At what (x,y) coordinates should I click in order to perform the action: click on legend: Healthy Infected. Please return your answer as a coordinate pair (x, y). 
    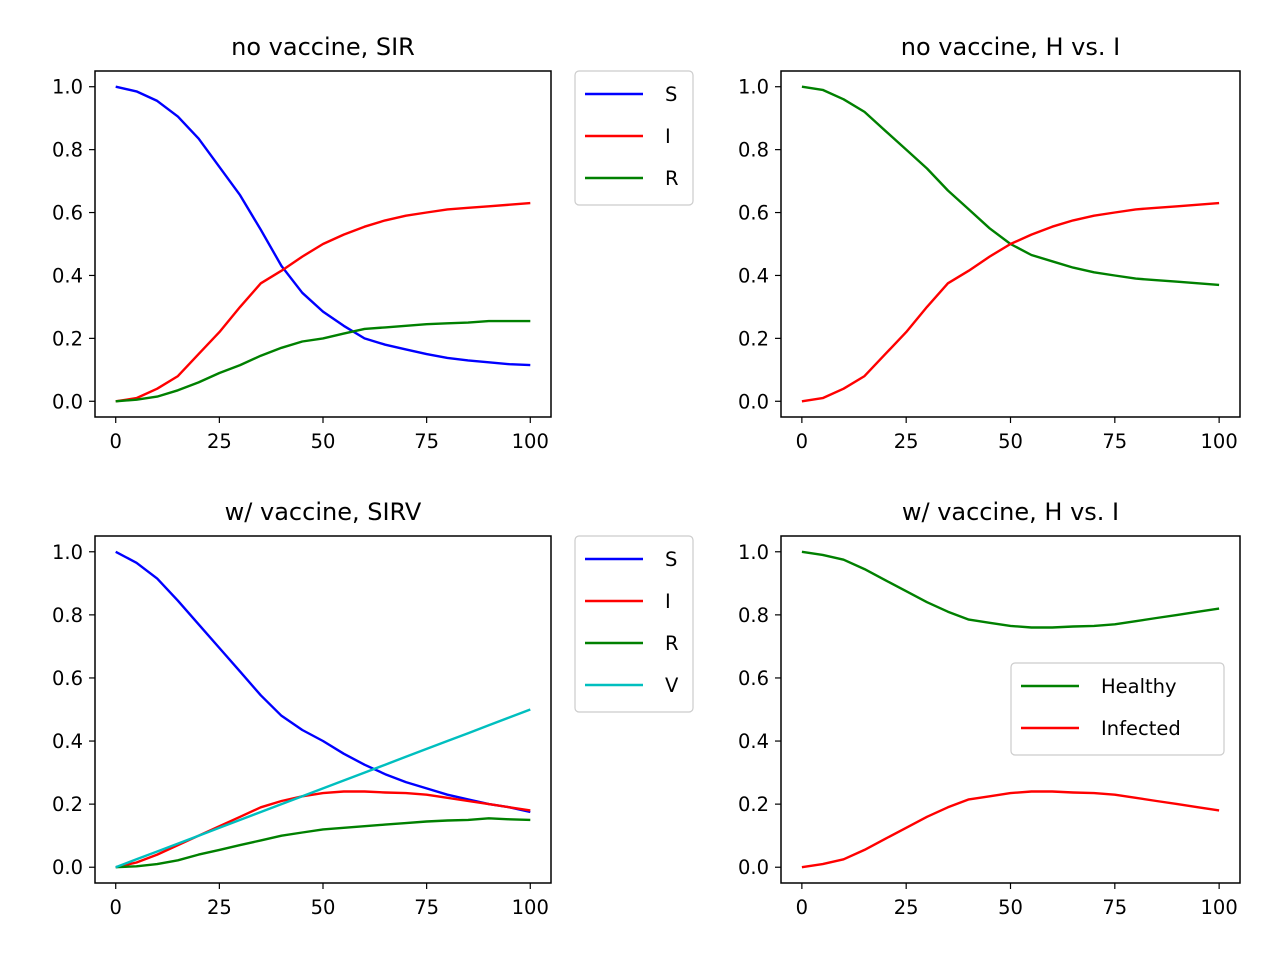
    Looking at the image, I should click on (1117, 709).